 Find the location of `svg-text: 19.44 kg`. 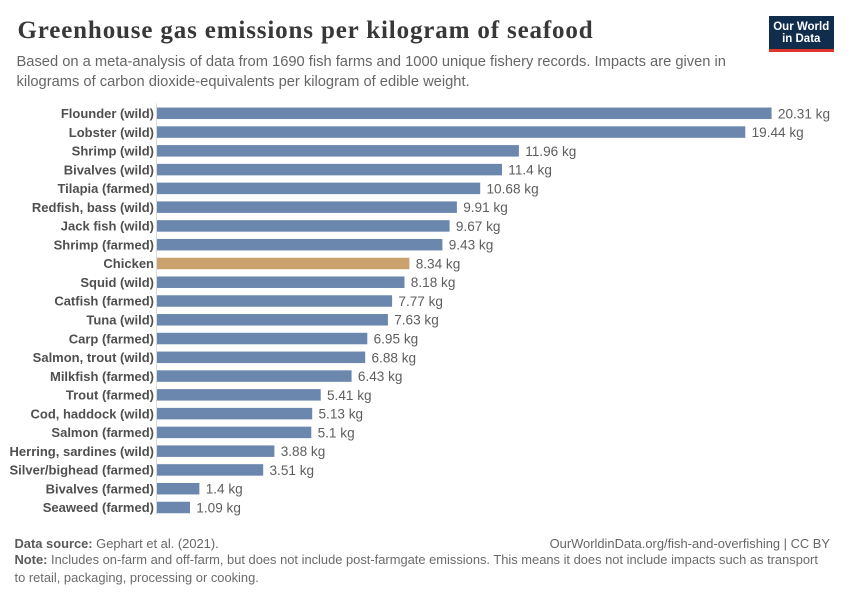

svg-text: 19.44 kg is located at coordinates (778, 132).